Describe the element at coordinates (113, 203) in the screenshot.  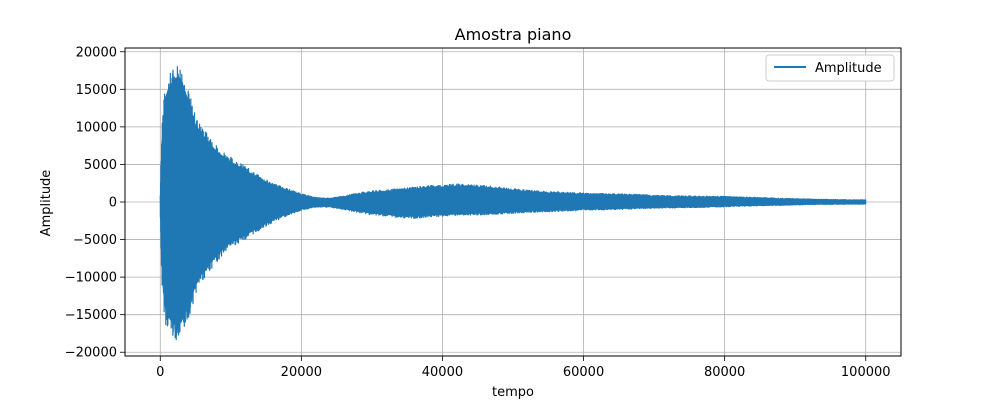
I see `y-tick-label: 0` at that location.